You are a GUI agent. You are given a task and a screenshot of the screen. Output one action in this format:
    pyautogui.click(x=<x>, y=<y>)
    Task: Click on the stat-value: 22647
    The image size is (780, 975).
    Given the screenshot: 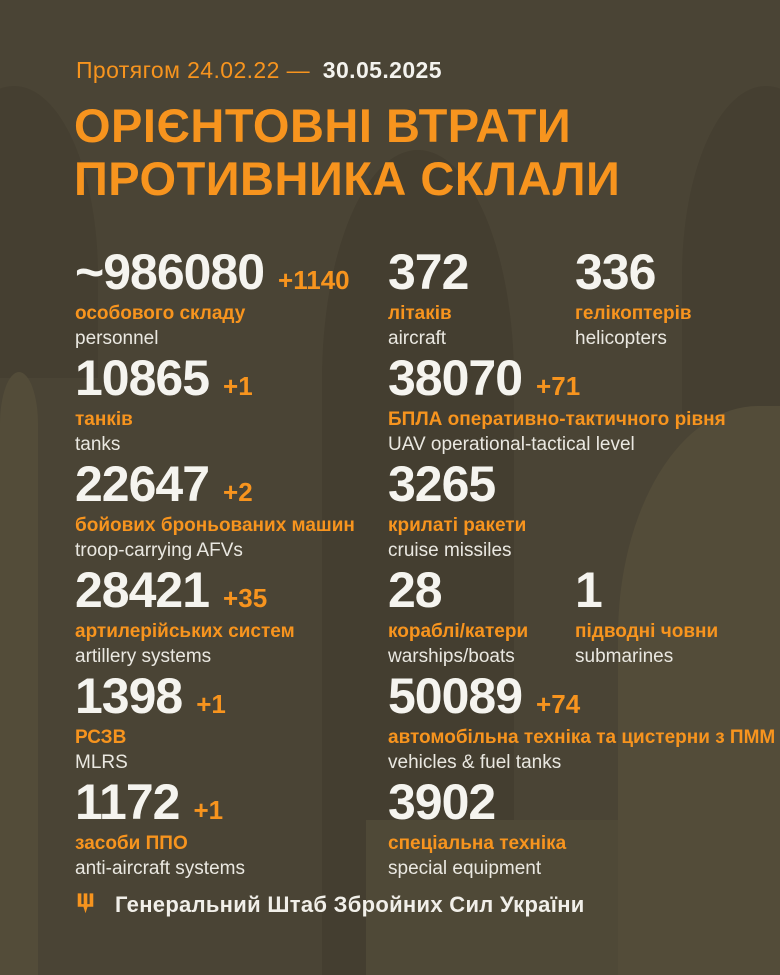 What is the action you would take?
    pyautogui.click(x=142, y=484)
    